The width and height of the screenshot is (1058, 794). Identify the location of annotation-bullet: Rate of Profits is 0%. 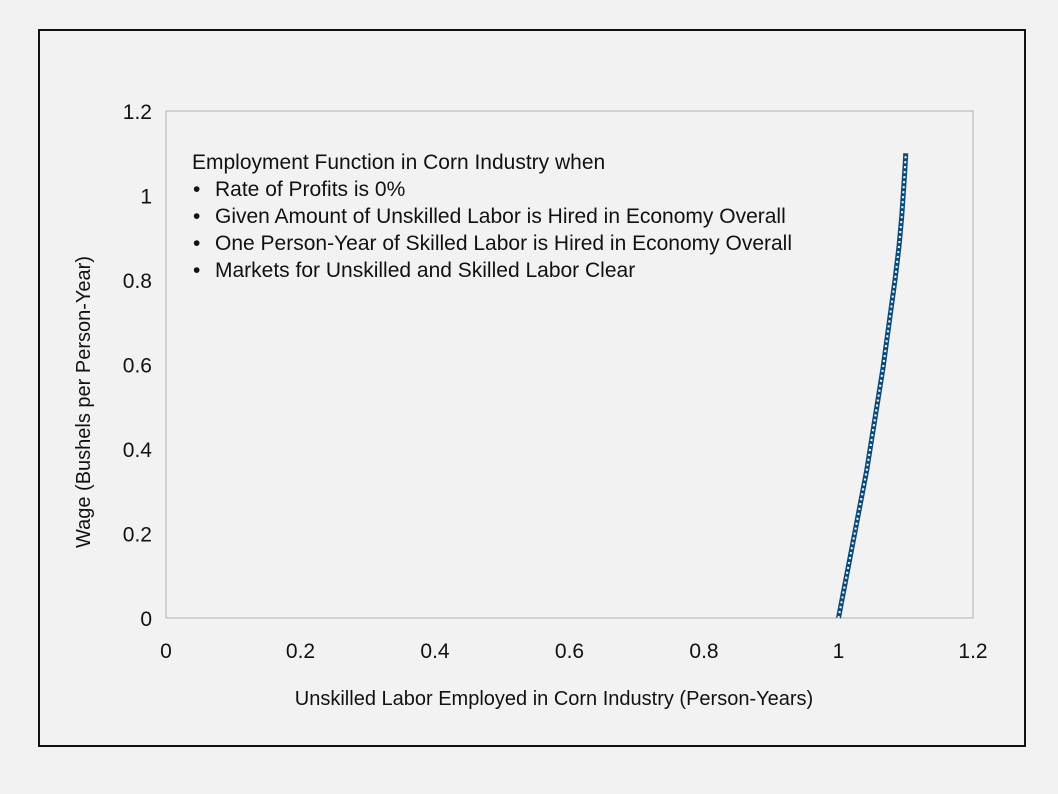
(310, 189).